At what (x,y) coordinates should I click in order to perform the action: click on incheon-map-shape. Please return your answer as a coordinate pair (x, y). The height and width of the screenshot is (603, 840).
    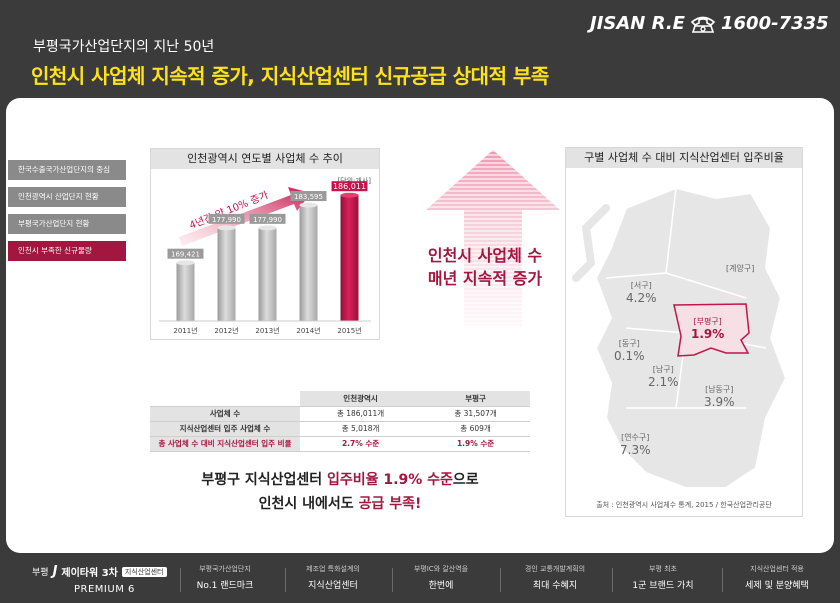
    Looking at the image, I should click on (680, 337).